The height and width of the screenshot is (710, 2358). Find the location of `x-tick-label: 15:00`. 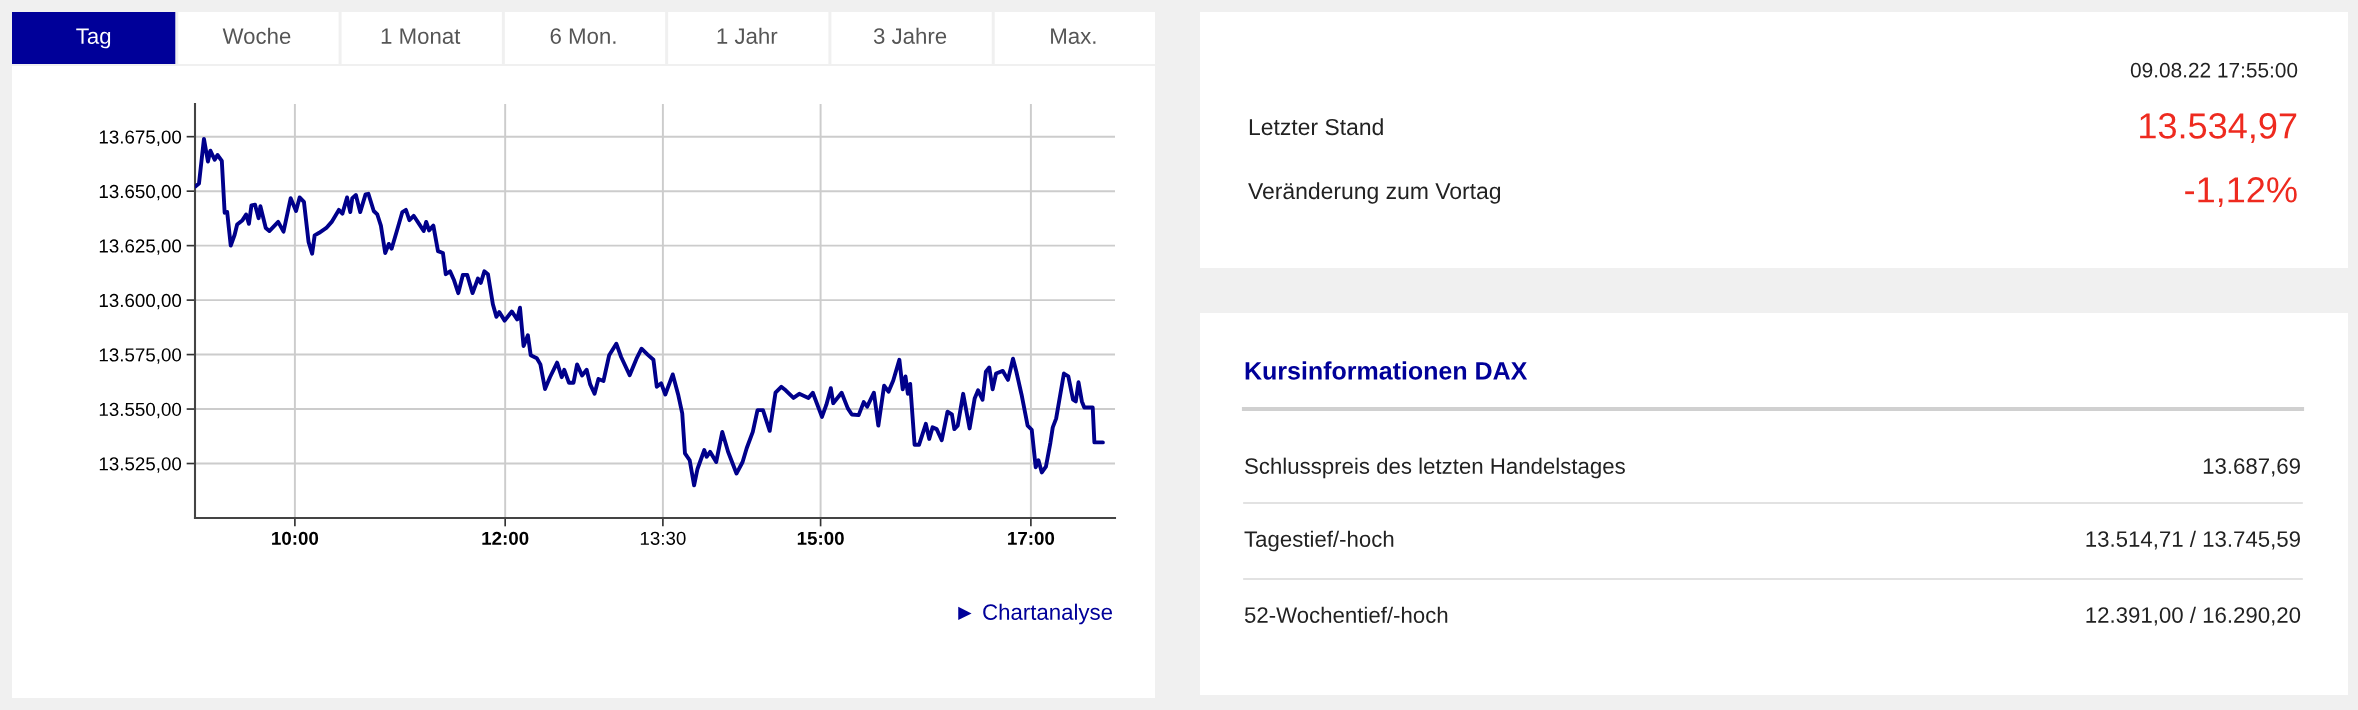

x-tick-label: 15:00 is located at coordinates (820, 538).